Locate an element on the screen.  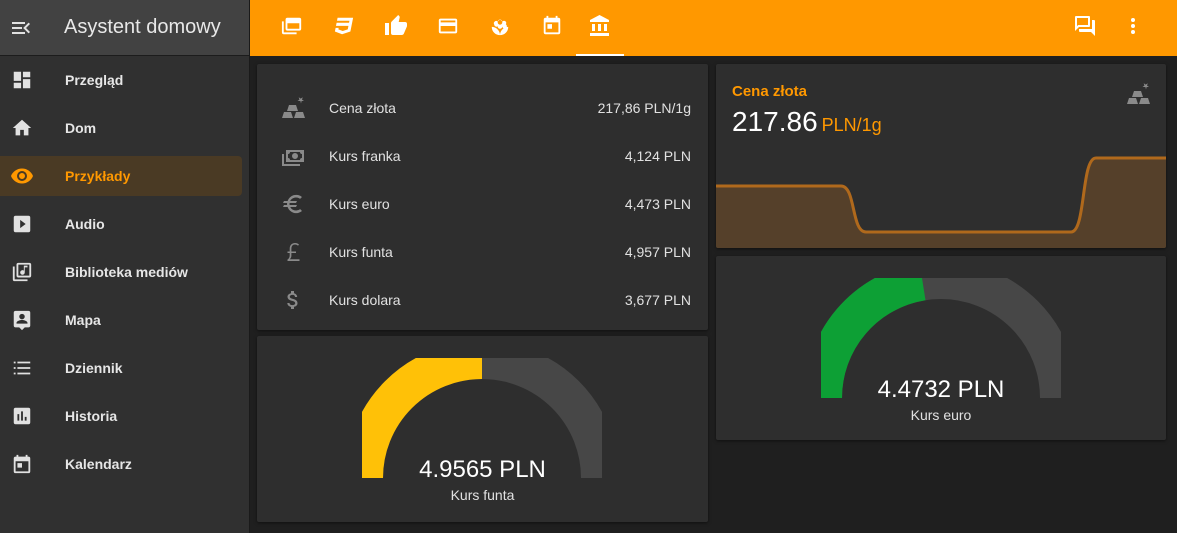
sidebar-item-label: Audio is located at coordinates (85, 224).